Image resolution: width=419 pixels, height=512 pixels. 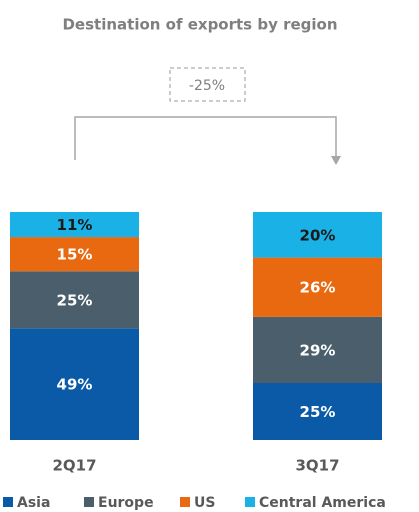 I want to click on data-label: 11%, so click(x=75, y=225).